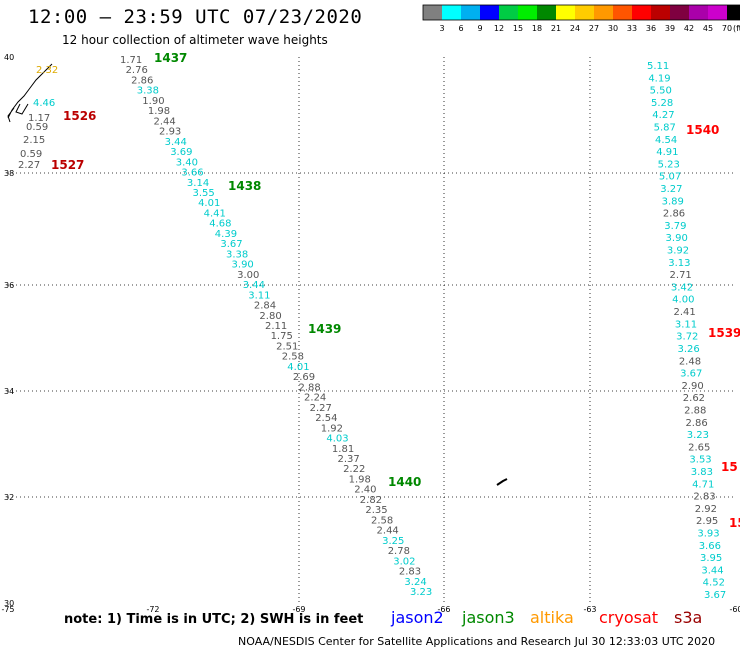 This screenshot has width=740, height=650. What do you see at coordinates (479, 28) in the screenshot?
I see `color-scale-label: 9` at bounding box center [479, 28].